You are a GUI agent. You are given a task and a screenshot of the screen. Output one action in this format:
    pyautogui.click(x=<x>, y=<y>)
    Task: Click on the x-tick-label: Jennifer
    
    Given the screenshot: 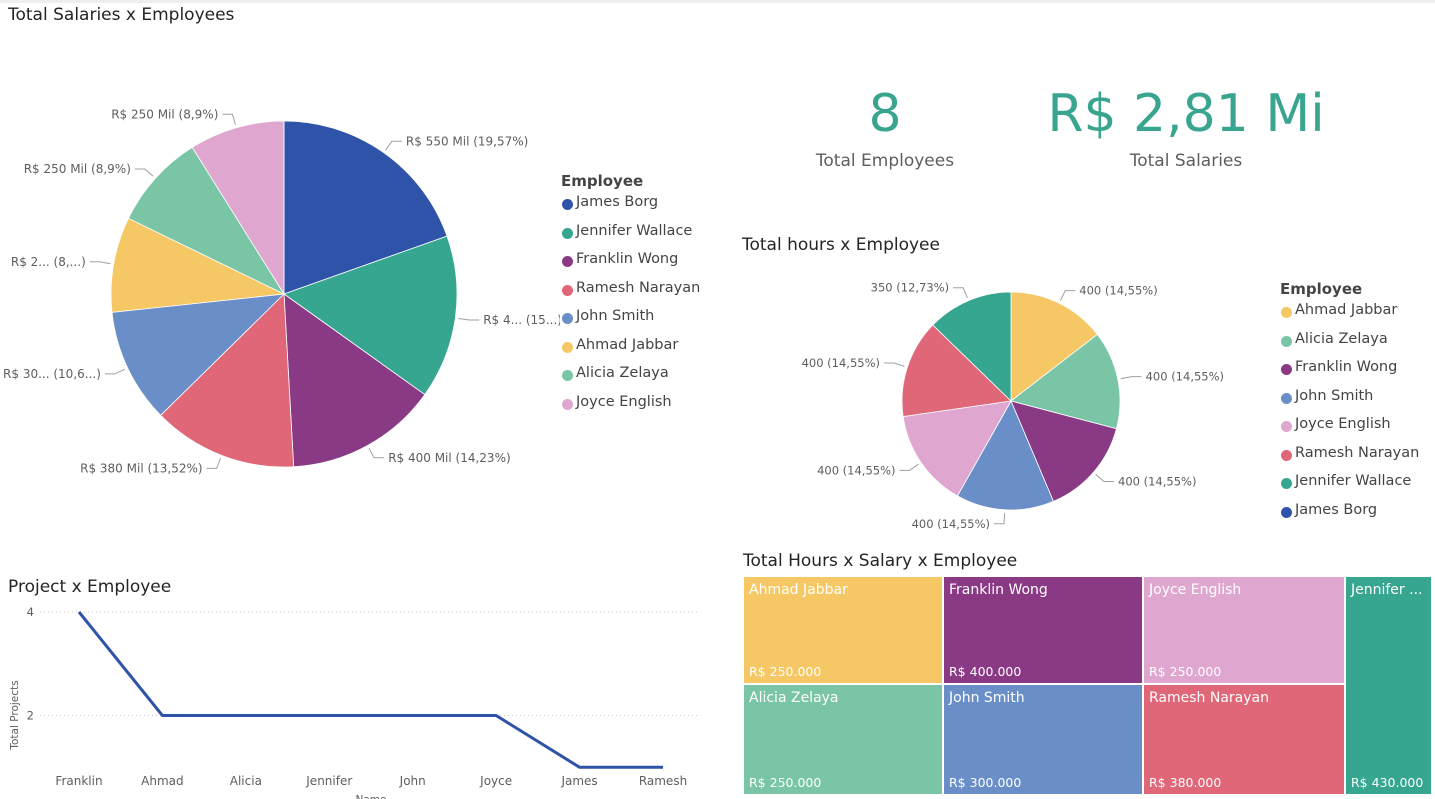 What is the action you would take?
    pyautogui.click(x=328, y=781)
    